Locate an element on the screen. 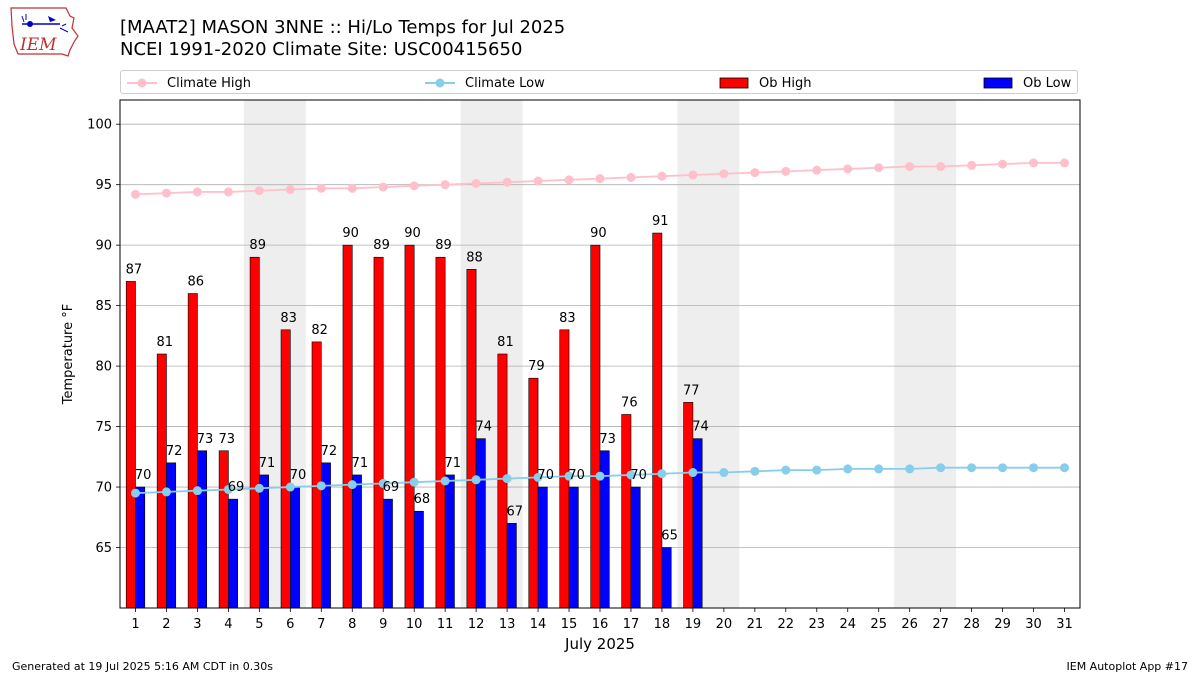 Image resolution: width=1200 pixels, height=675 pixels. ob-high-data-label: 73 is located at coordinates (226, 439).